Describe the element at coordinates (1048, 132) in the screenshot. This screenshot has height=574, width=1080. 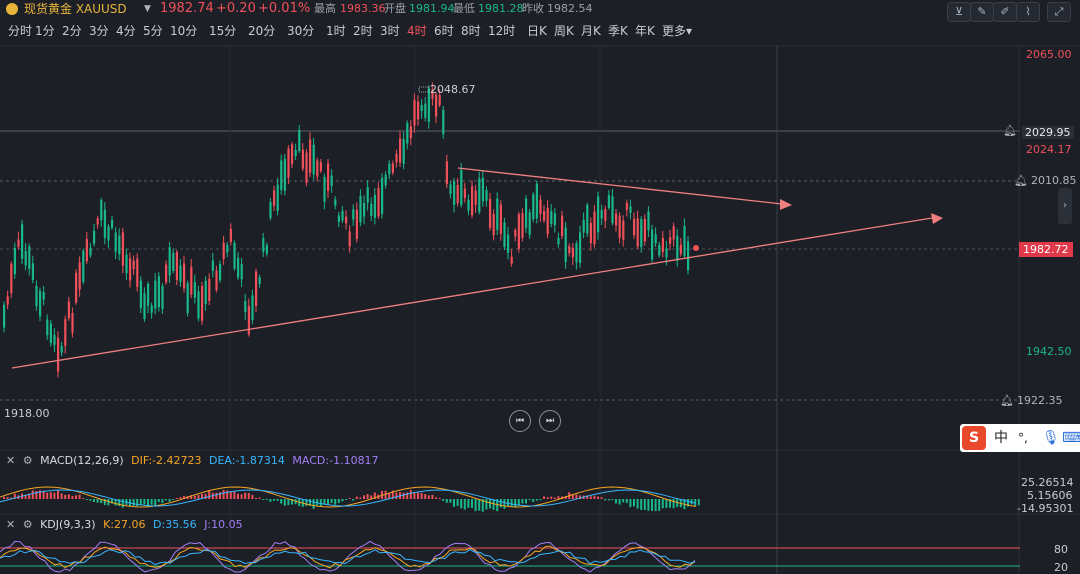
I see `axis-price-line1: 2029.95` at that location.